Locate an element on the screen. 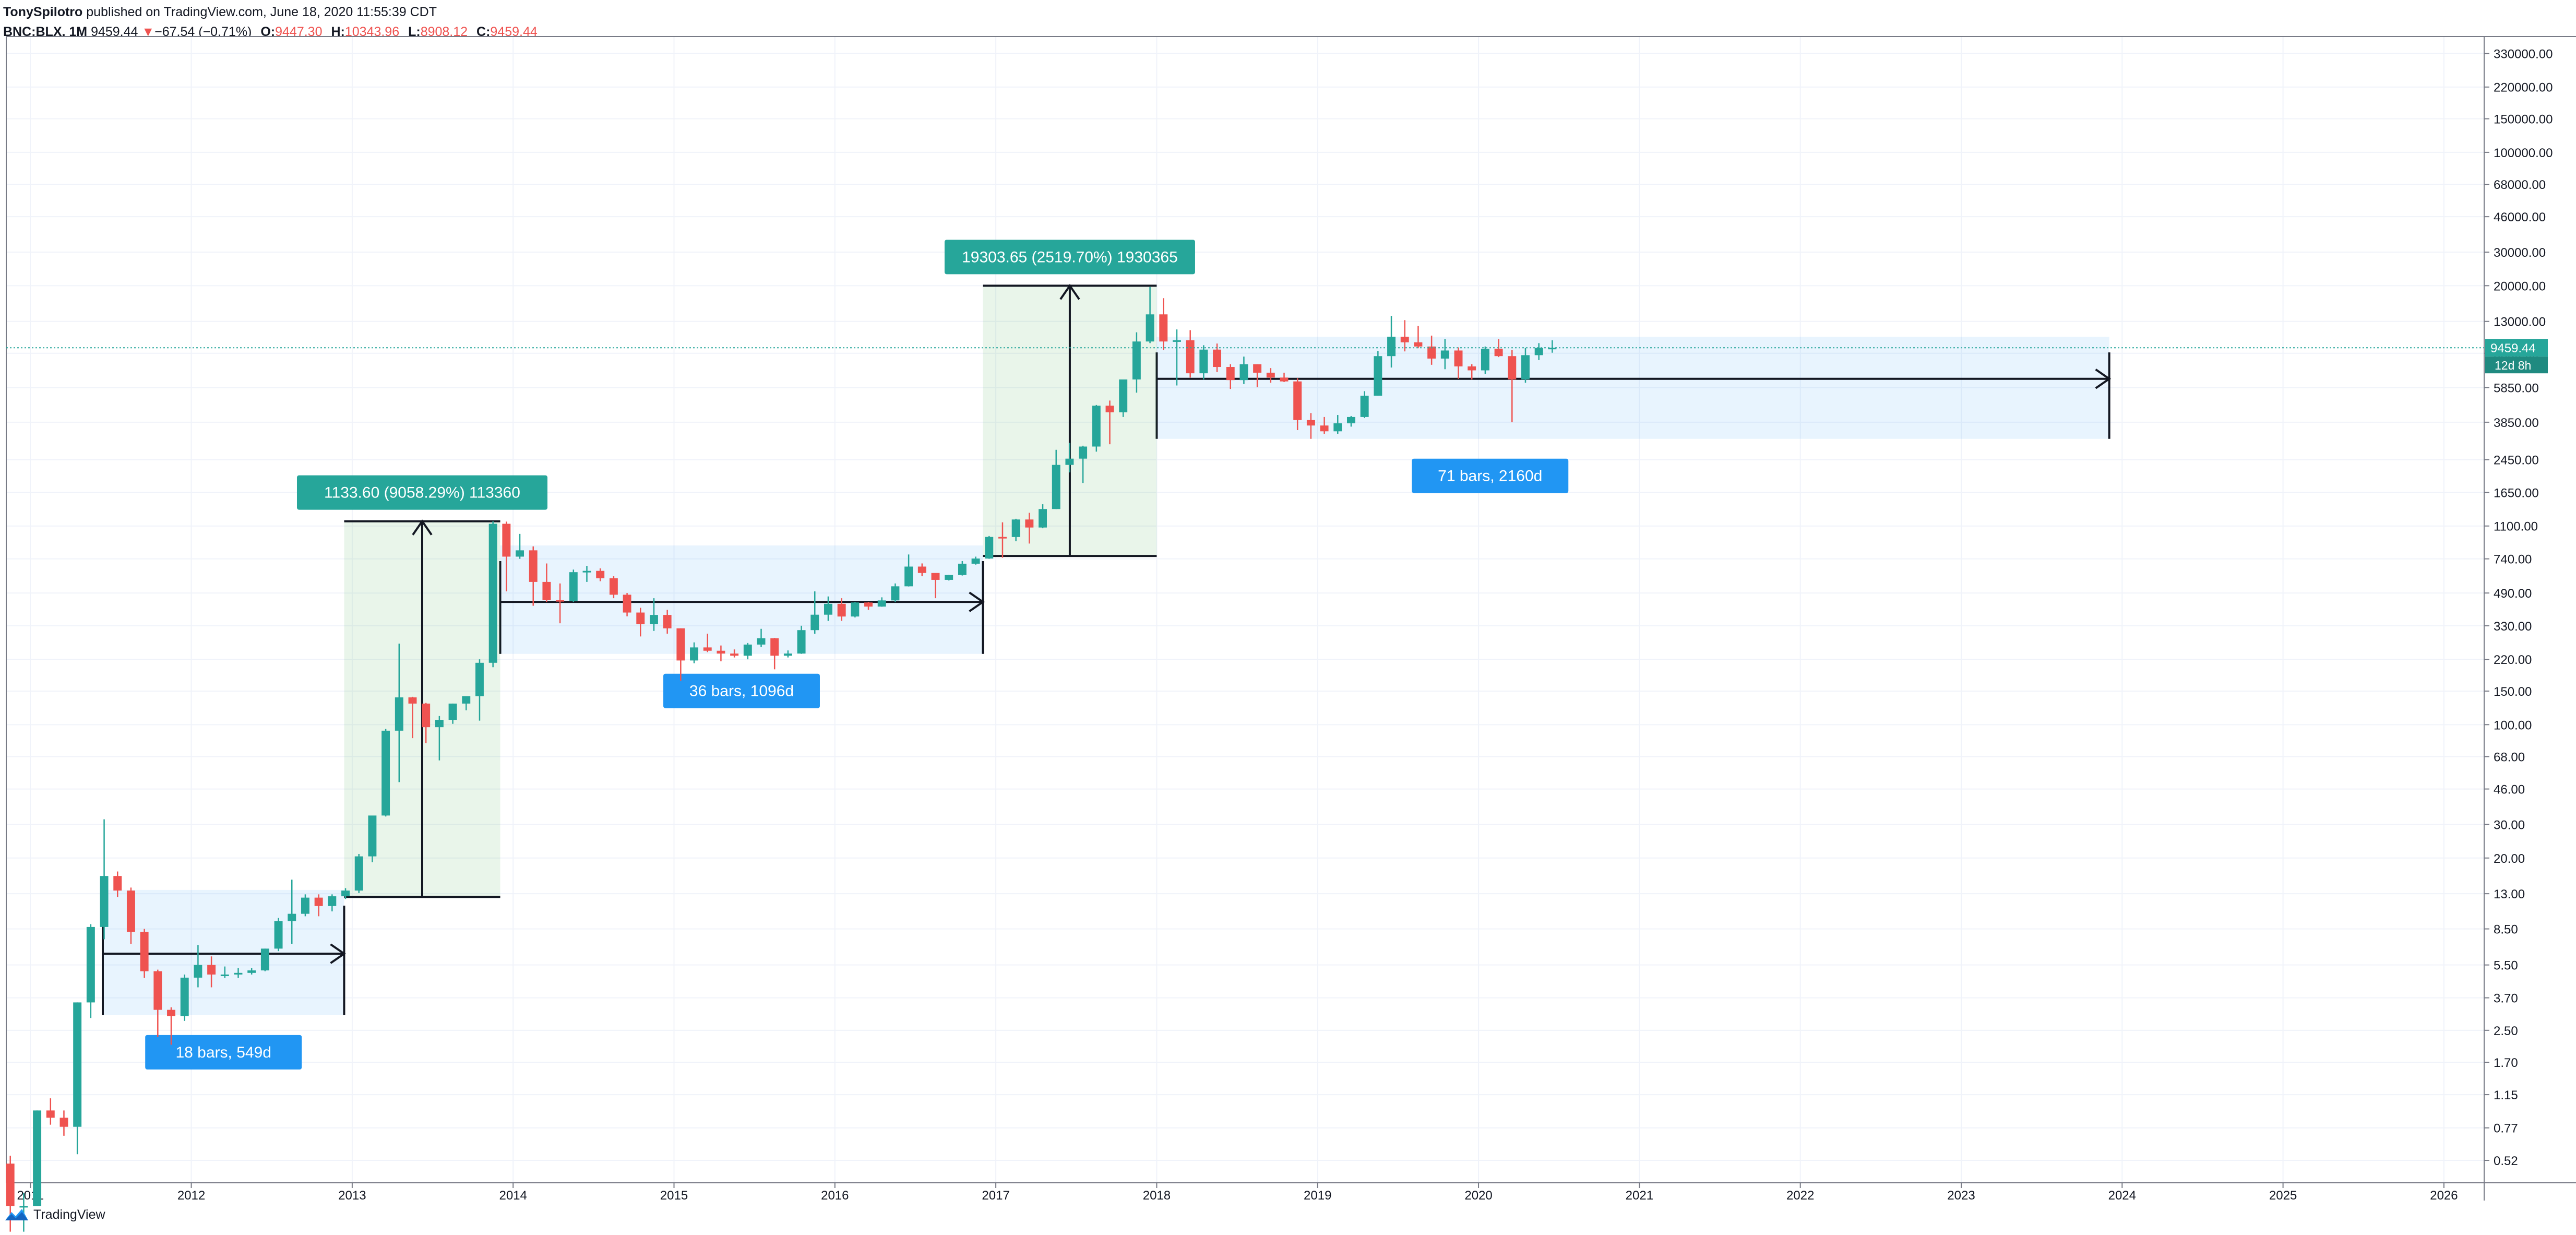 The image size is (2576, 1235). footer: TradingView is located at coordinates (55, 1214).